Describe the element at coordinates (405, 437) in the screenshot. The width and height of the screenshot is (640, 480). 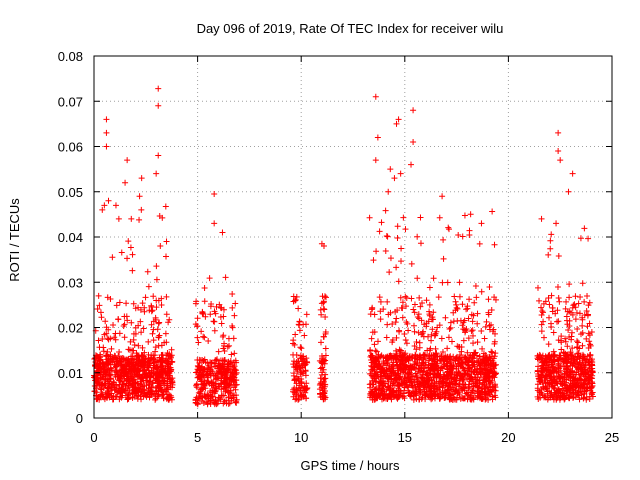
I see `x-tick-label: 15` at that location.